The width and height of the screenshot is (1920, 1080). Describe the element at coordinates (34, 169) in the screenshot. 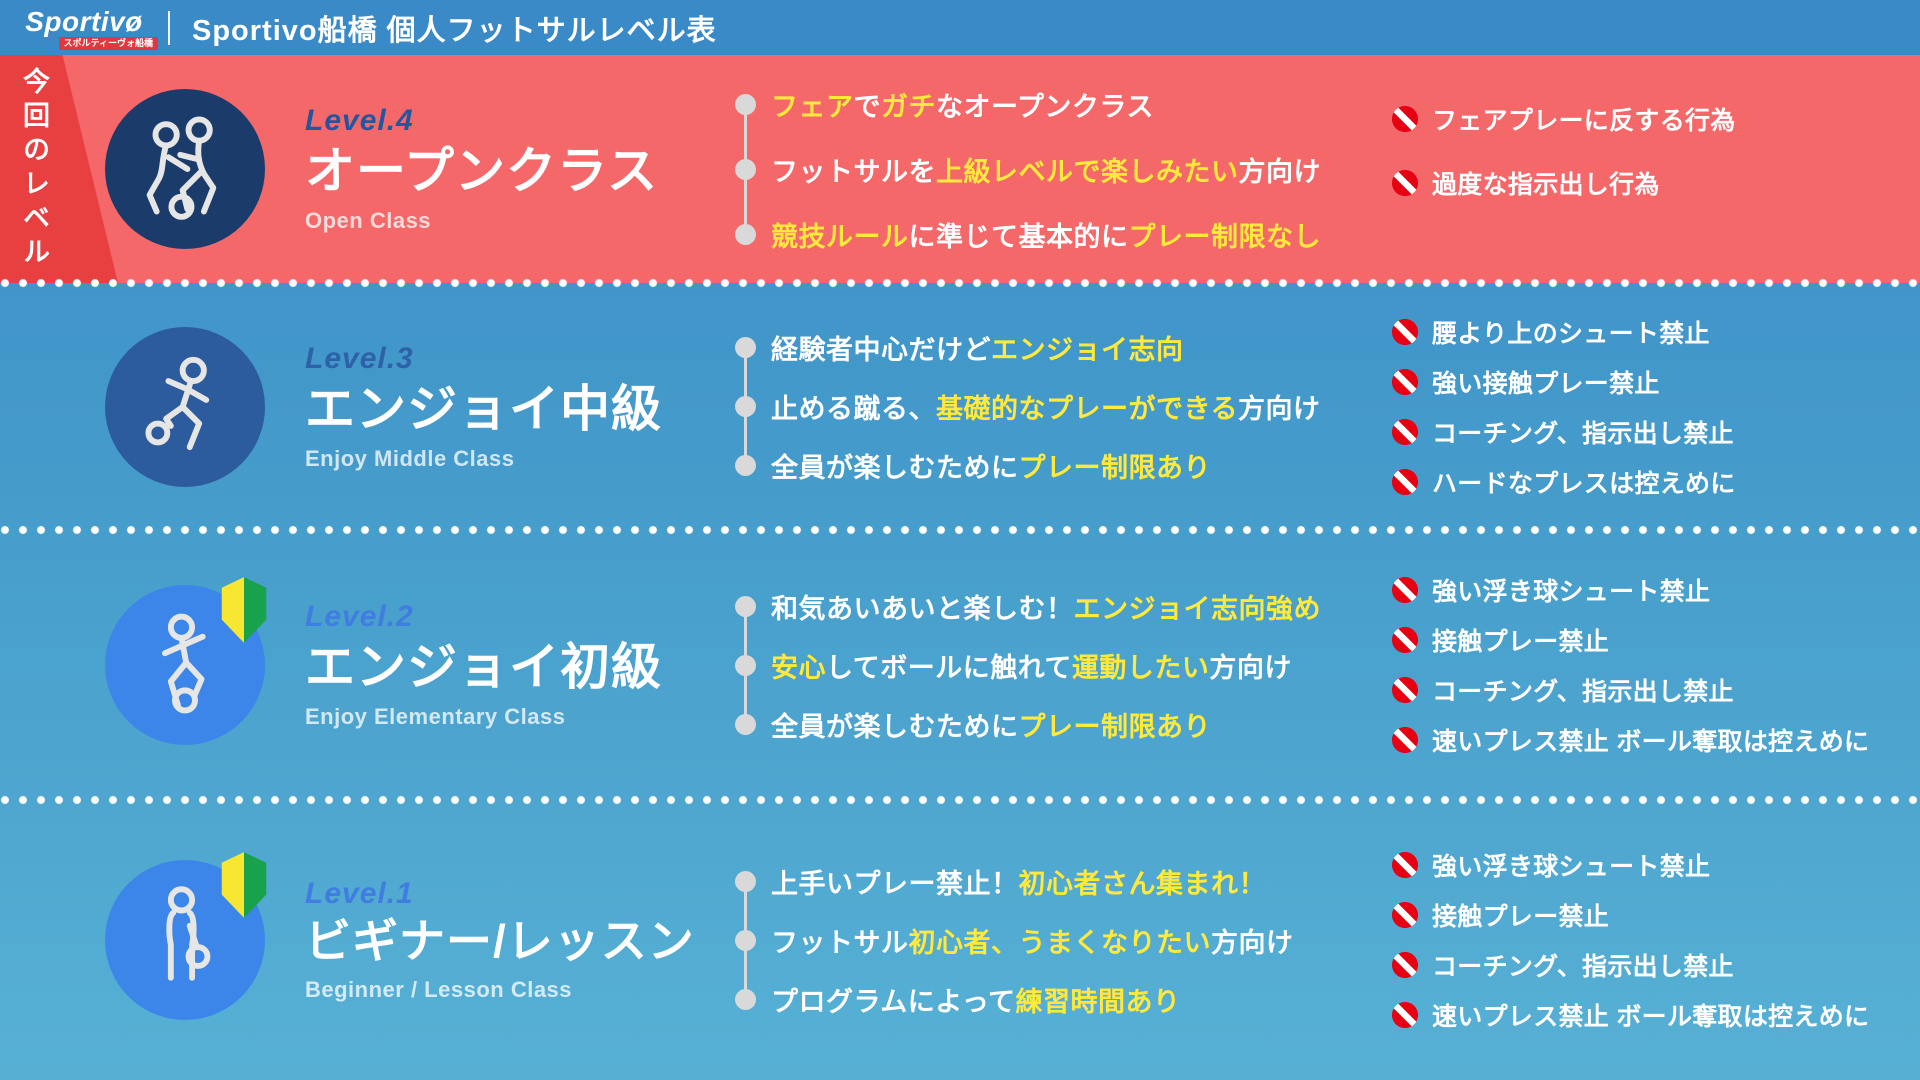

I see `current-level-ribbon-label: 今回のレベル` at that location.